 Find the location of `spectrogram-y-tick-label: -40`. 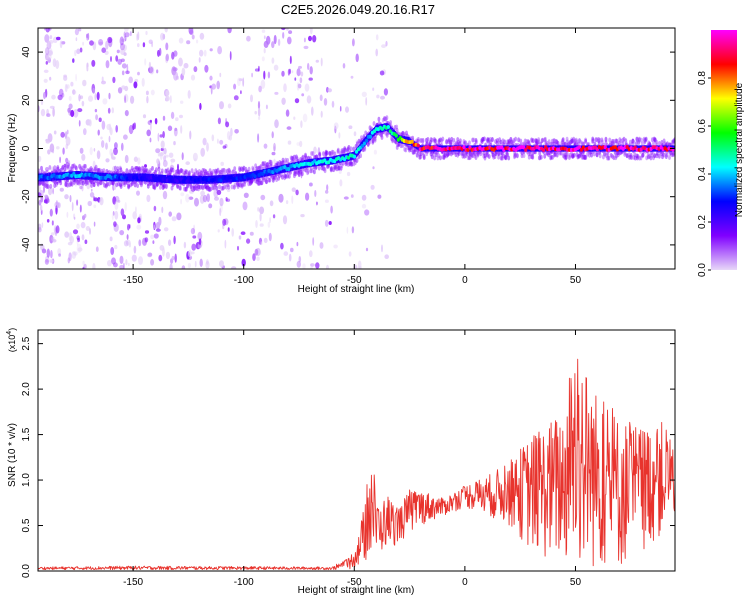

spectrogram-y-tick-label: -40 is located at coordinates (26, 244).